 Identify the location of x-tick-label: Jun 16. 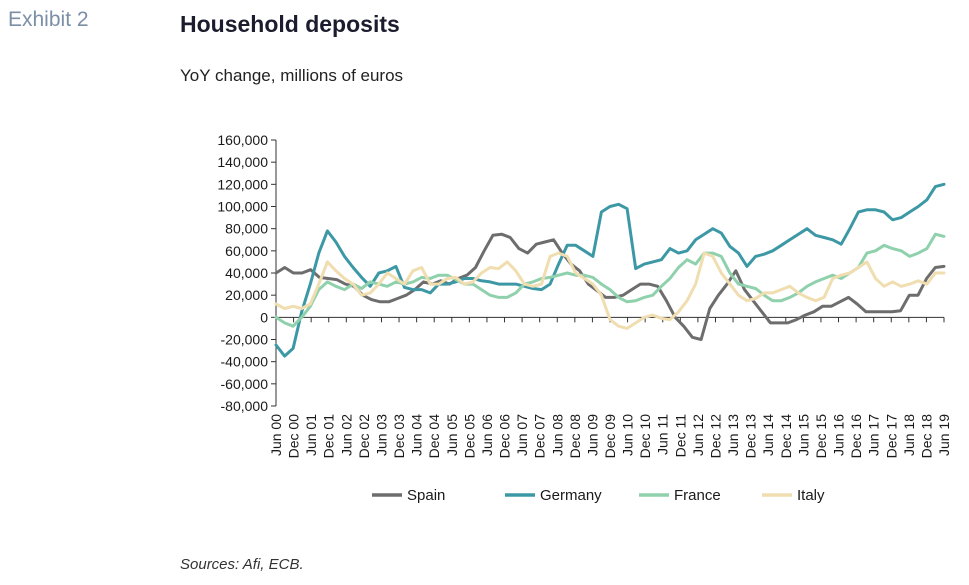
(839, 435).